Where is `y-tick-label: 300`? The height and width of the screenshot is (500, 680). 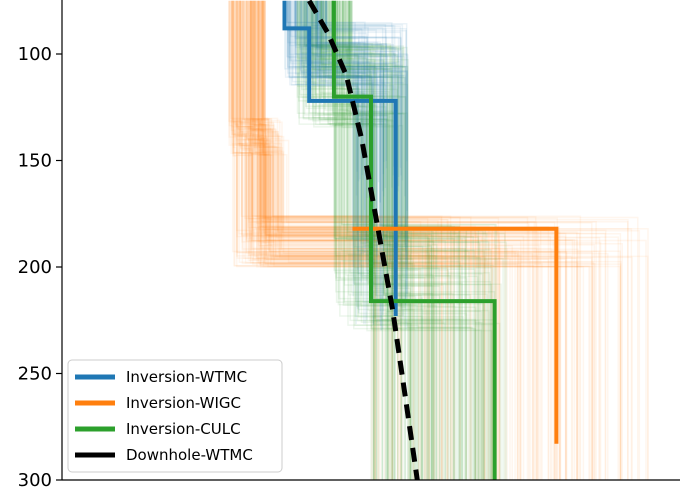
y-tick-label: 300 is located at coordinates (35, 480).